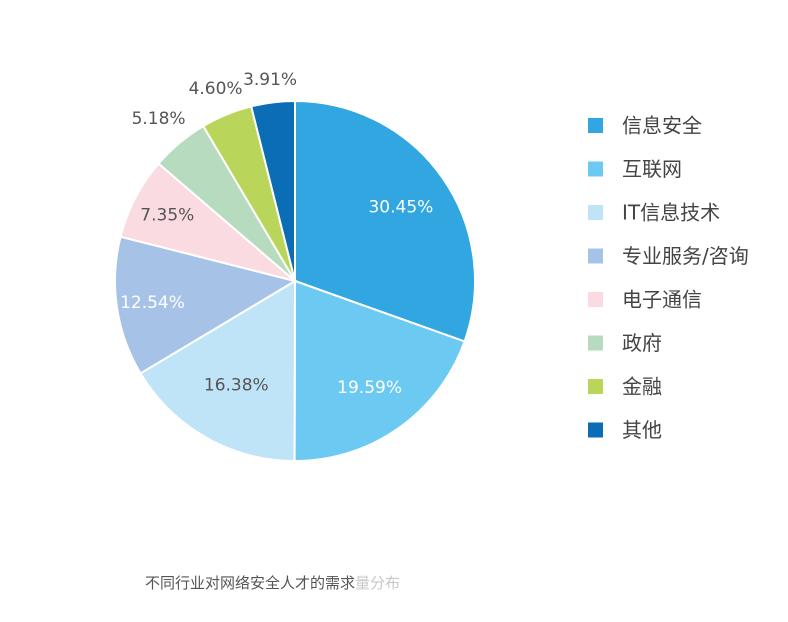 Image resolution: width=788 pixels, height=622 pixels. I want to click on legend-label: 专业服务/咨询, so click(685, 256).